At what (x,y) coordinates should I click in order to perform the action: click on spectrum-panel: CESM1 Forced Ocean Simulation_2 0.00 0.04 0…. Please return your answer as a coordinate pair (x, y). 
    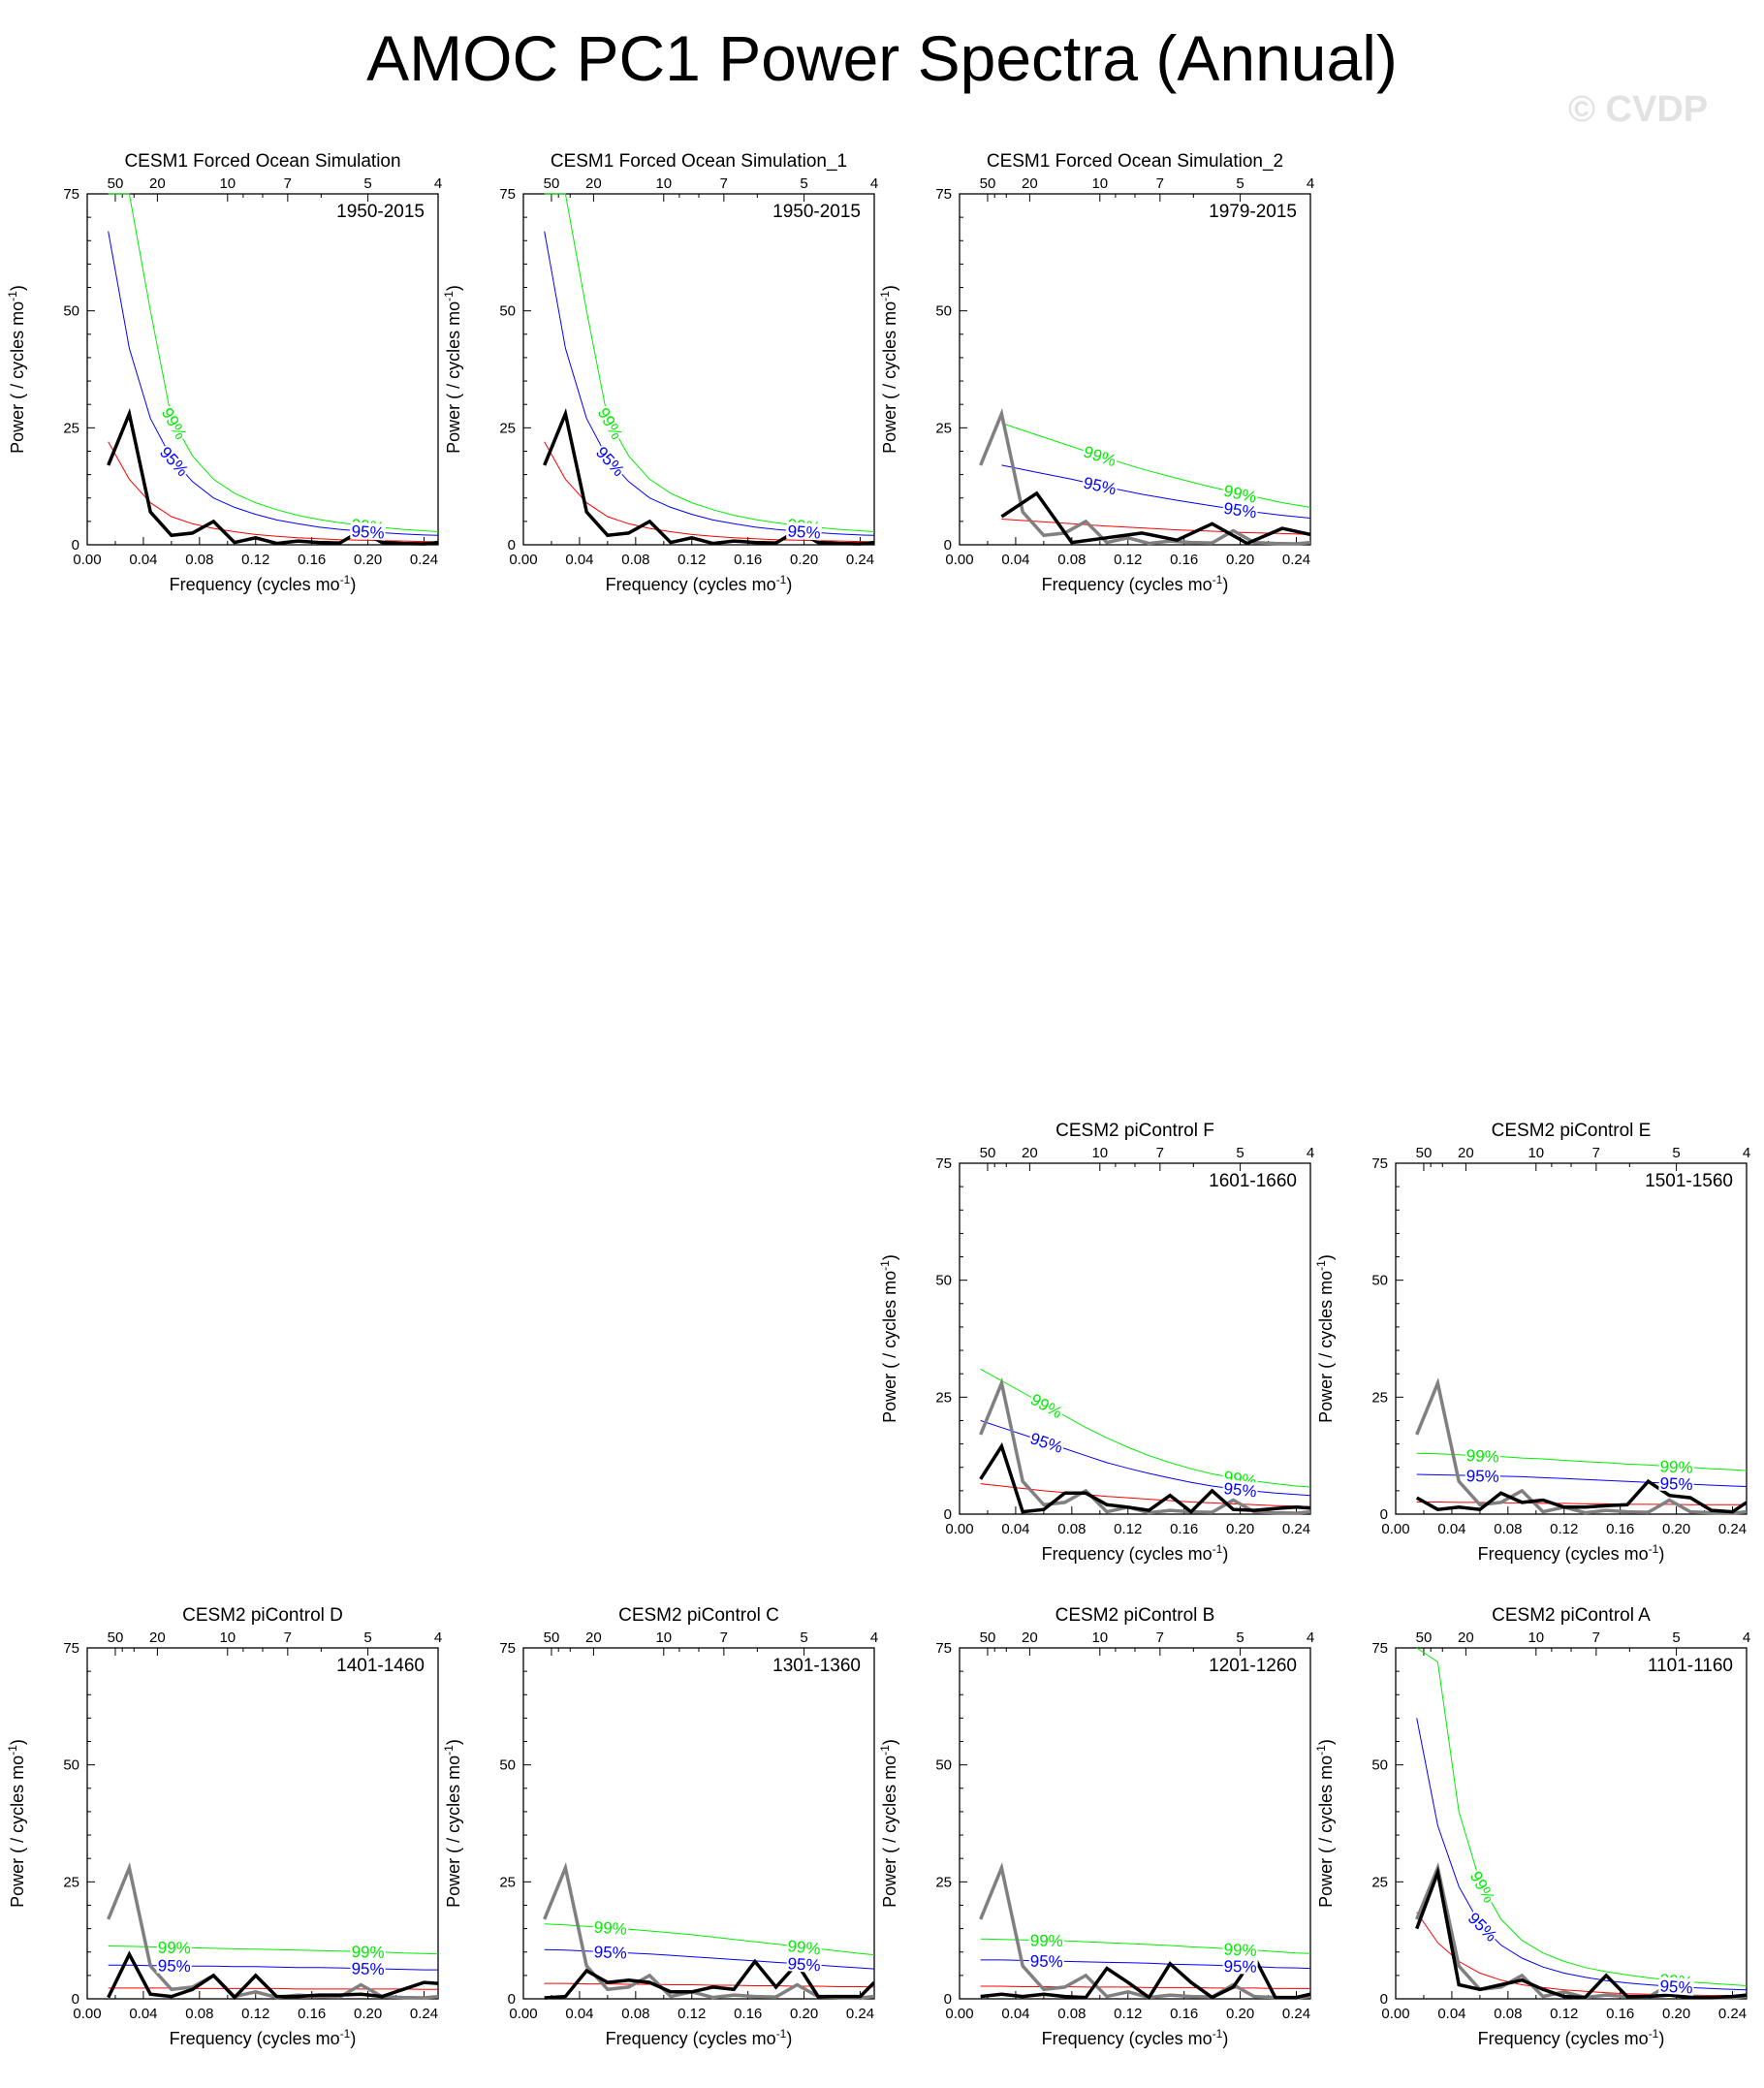
    Looking at the image, I should click on (1096, 372).